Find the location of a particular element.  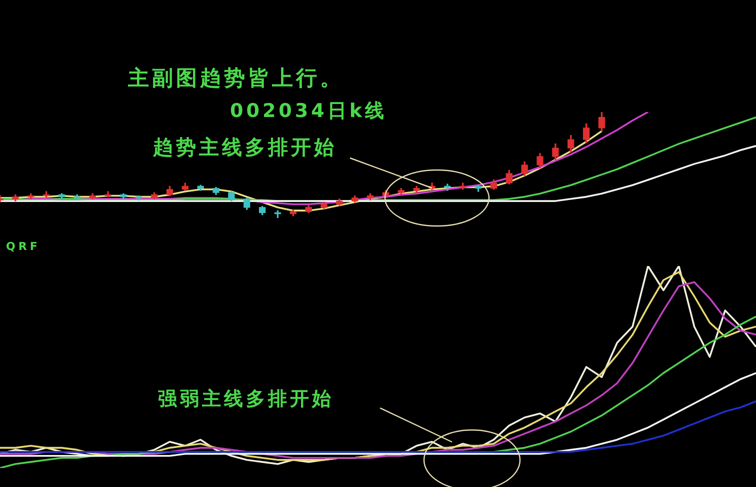

annotation: 趋势主线多排开始 is located at coordinates (245, 147).